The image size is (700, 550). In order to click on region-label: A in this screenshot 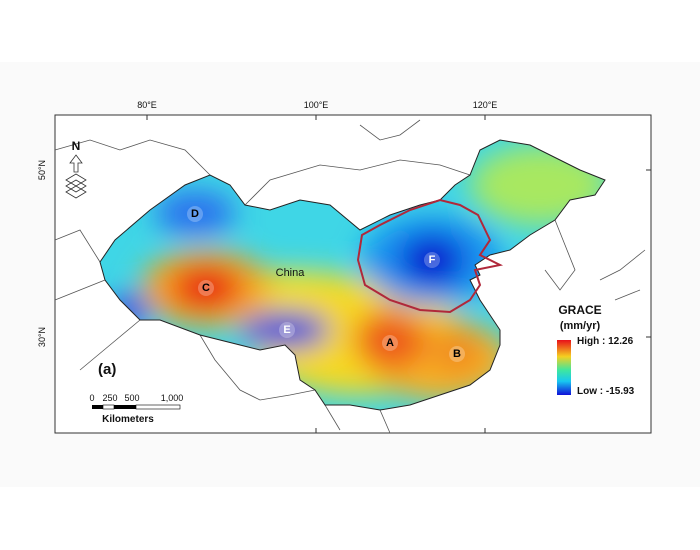, I will do `click(390, 343)`.